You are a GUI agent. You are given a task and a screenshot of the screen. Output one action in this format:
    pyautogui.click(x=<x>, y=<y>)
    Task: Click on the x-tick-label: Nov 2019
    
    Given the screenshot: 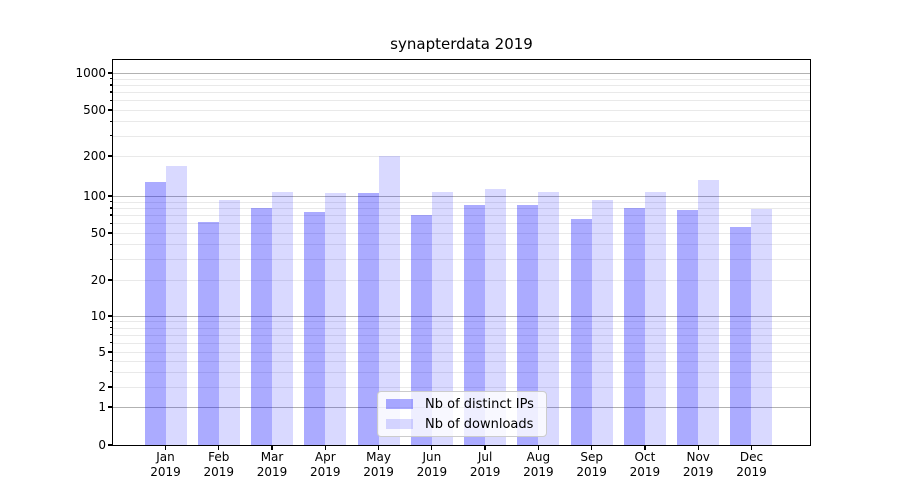 What is the action you would take?
    pyautogui.click(x=698, y=464)
    